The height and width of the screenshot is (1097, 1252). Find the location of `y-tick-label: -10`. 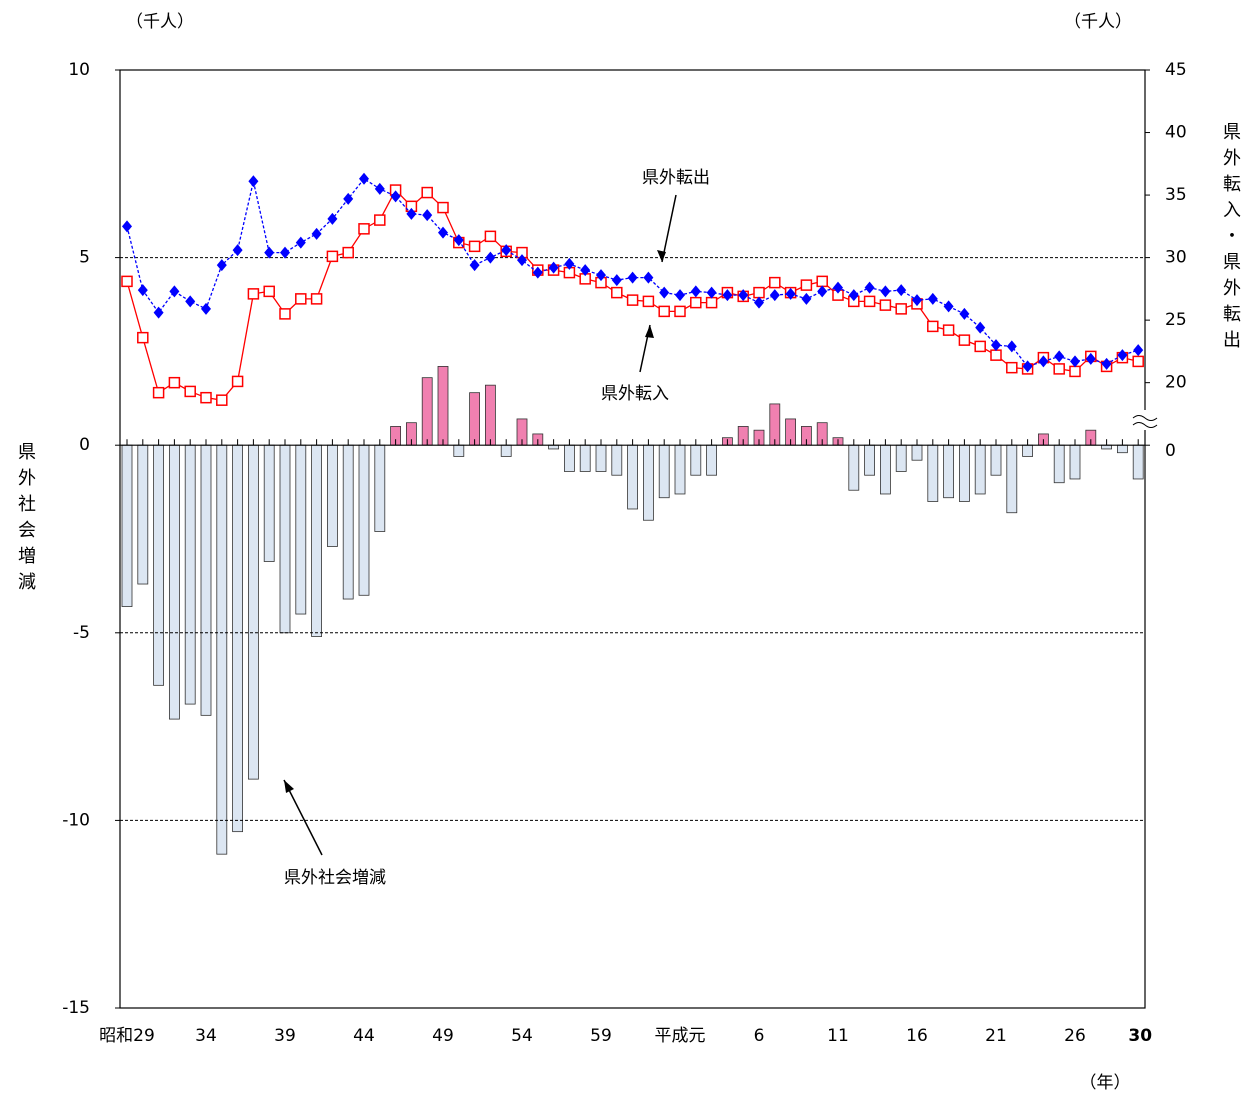

y-tick-label: -10 is located at coordinates (76, 820).